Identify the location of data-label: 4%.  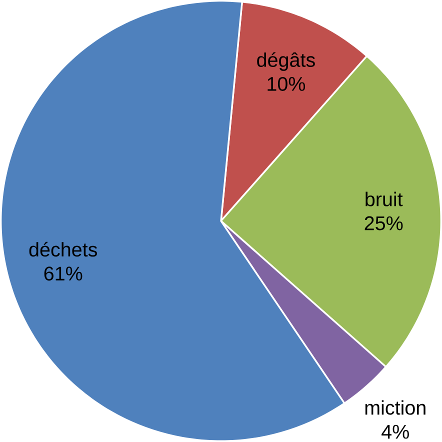
(395, 431).